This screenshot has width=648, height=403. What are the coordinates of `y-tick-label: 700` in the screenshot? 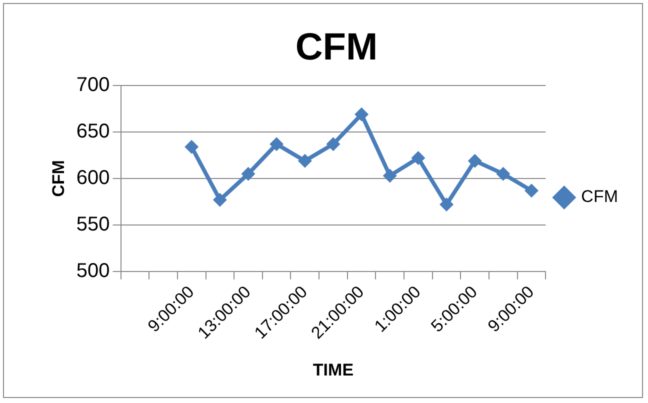 It's located at (93, 85).